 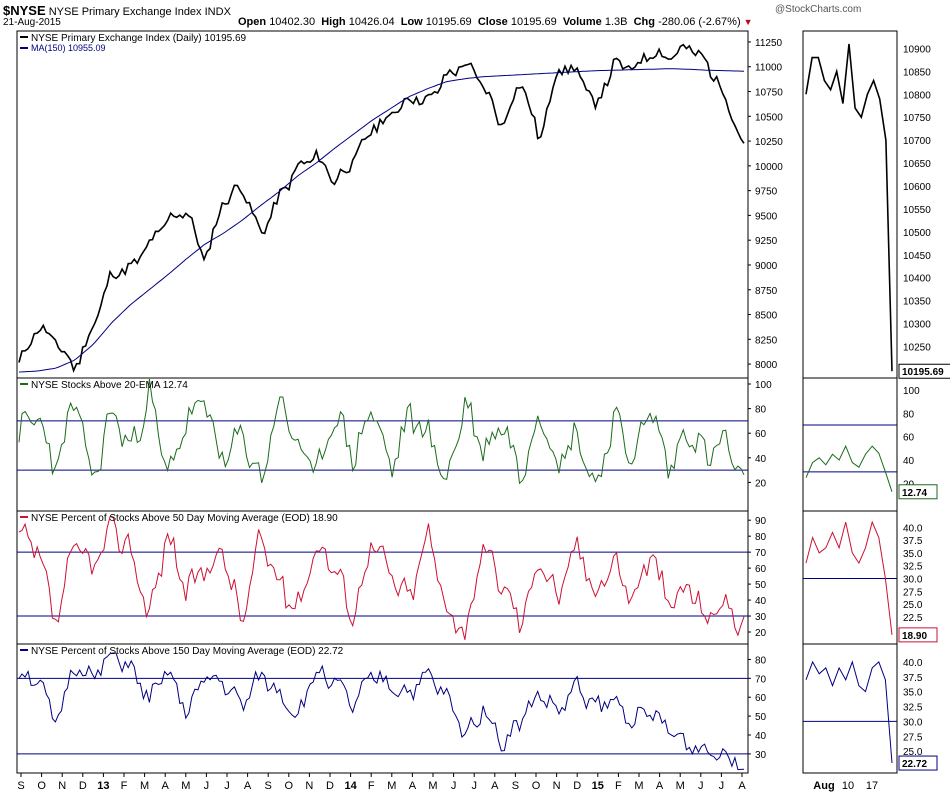 What do you see at coordinates (848, 786) in the screenshot?
I see `zoom-x-tick-label: 10` at bounding box center [848, 786].